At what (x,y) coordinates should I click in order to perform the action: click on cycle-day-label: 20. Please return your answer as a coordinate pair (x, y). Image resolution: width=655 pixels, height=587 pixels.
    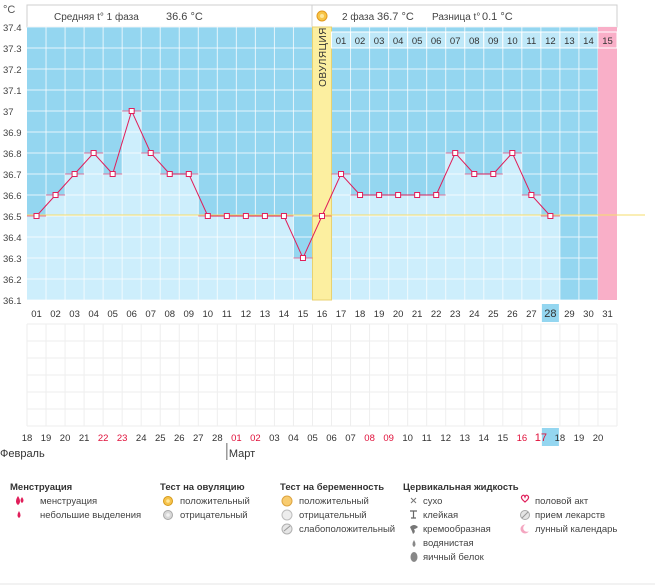
    Looking at the image, I should click on (398, 314).